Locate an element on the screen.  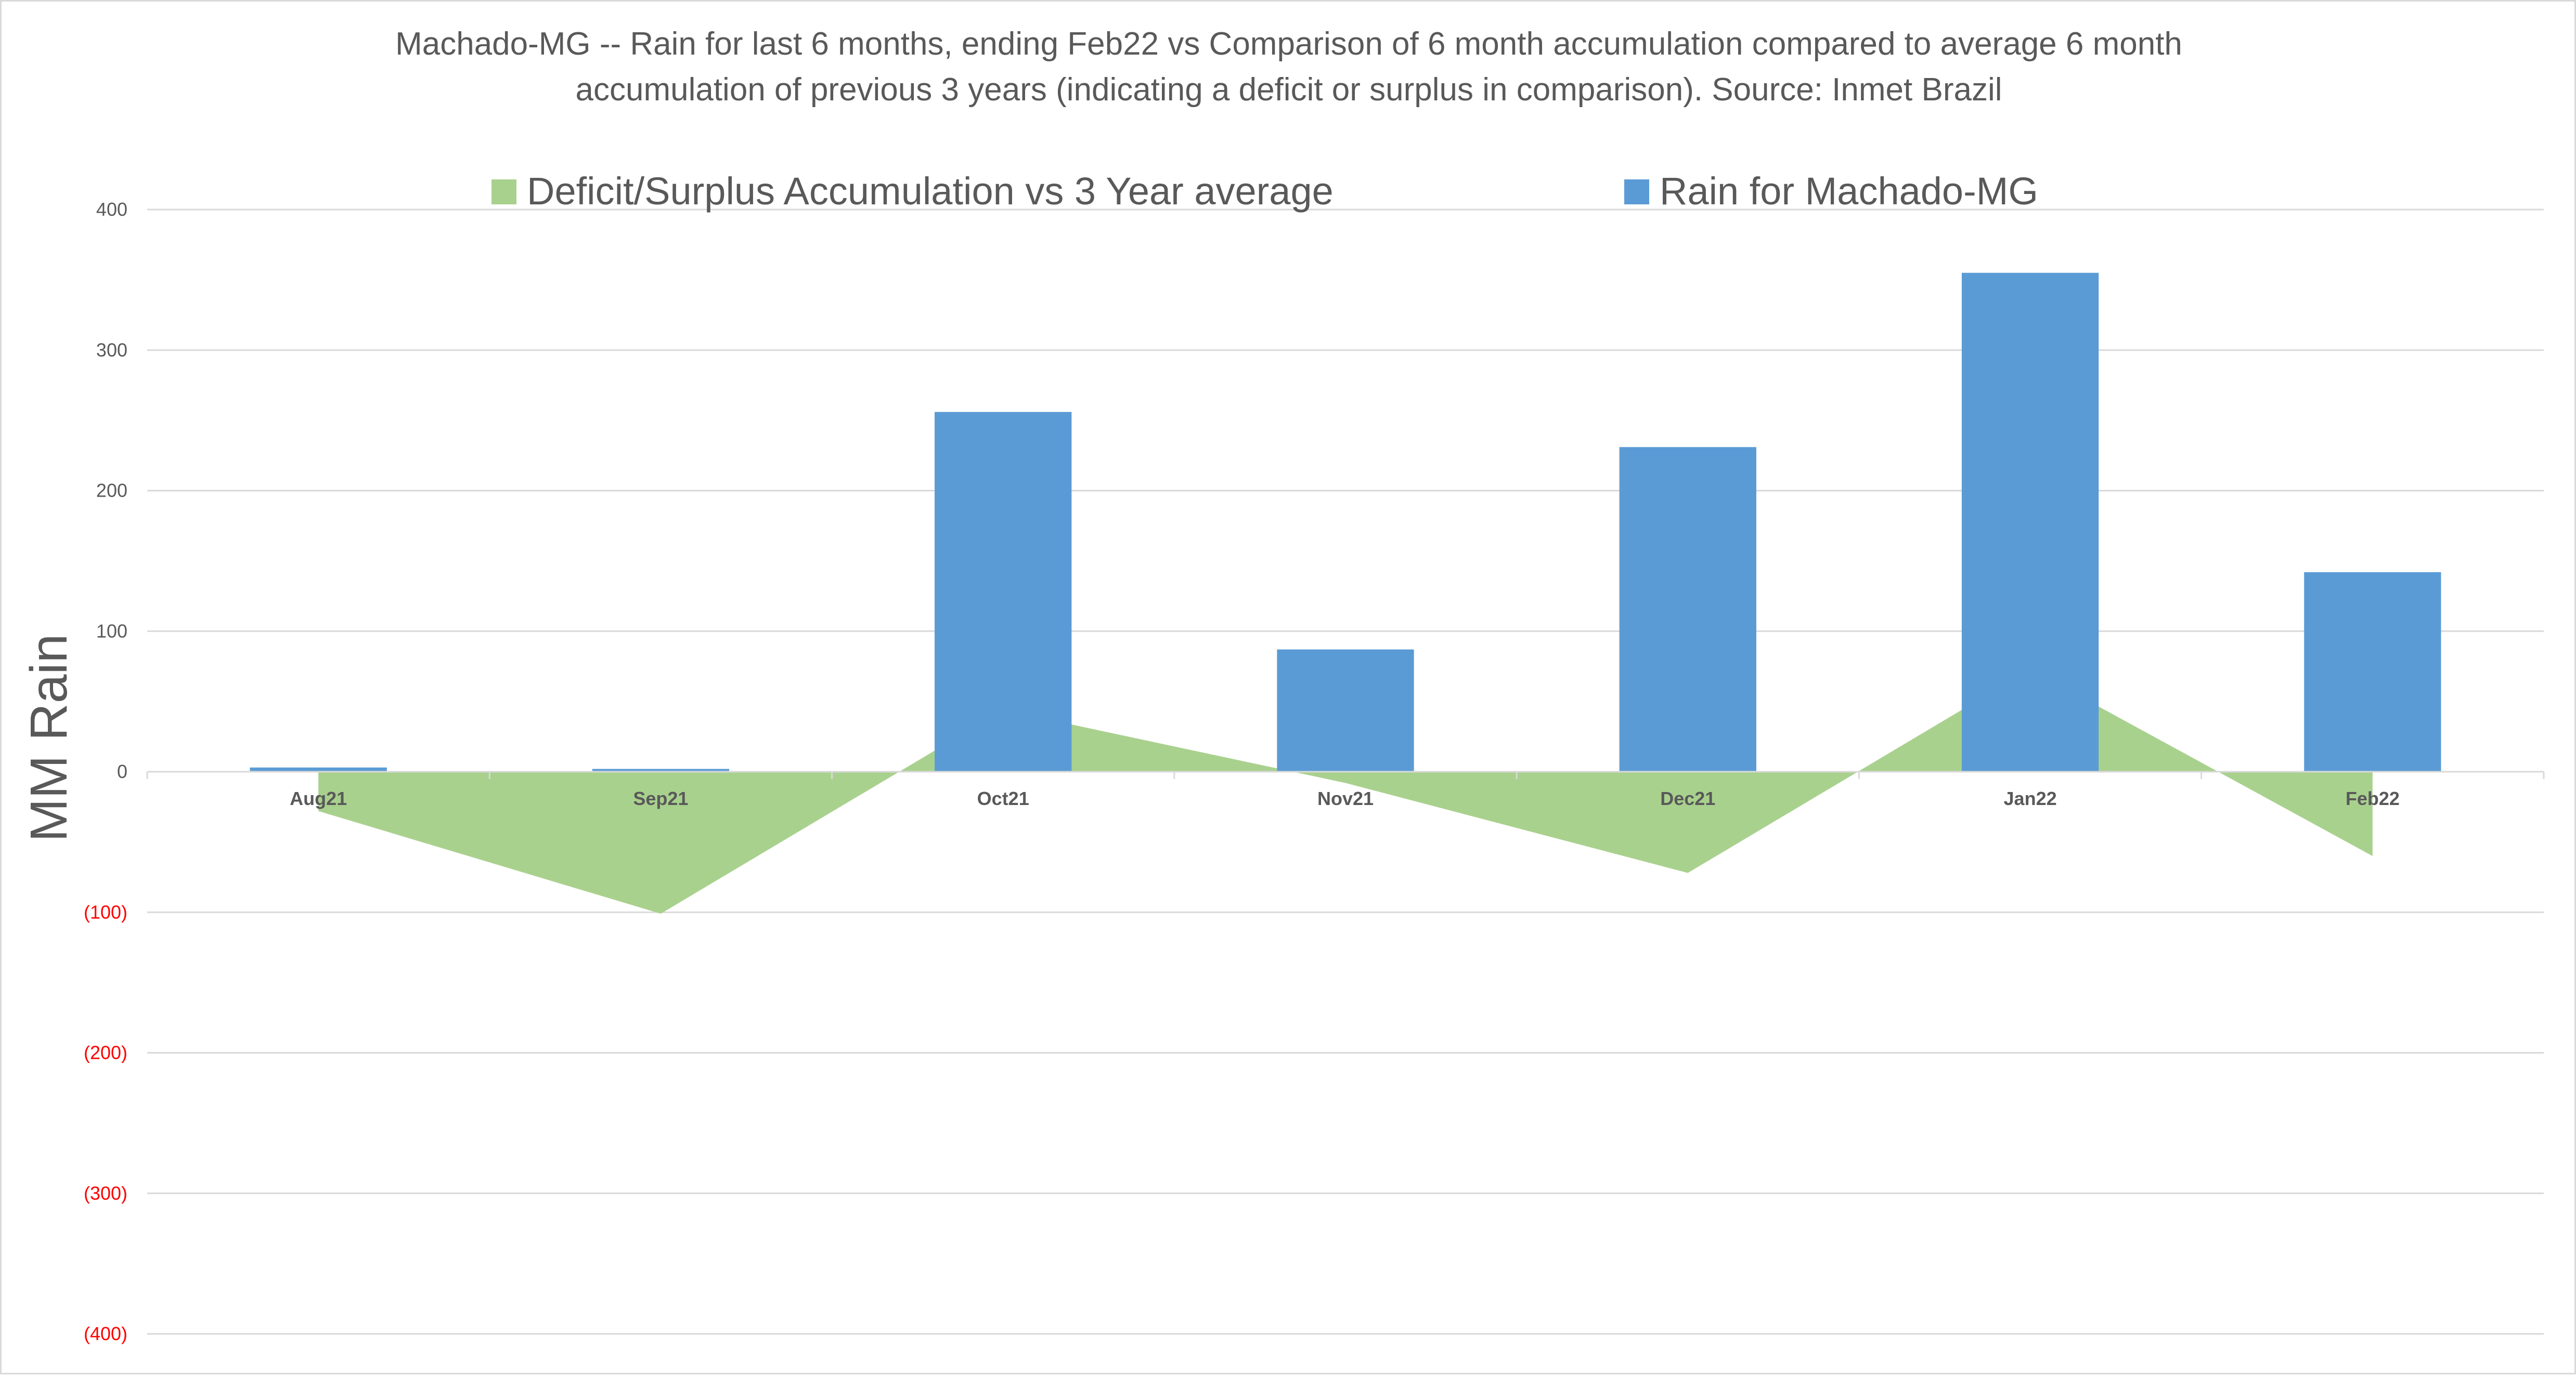
legend-swatch-deficit-surplus is located at coordinates (503, 191).